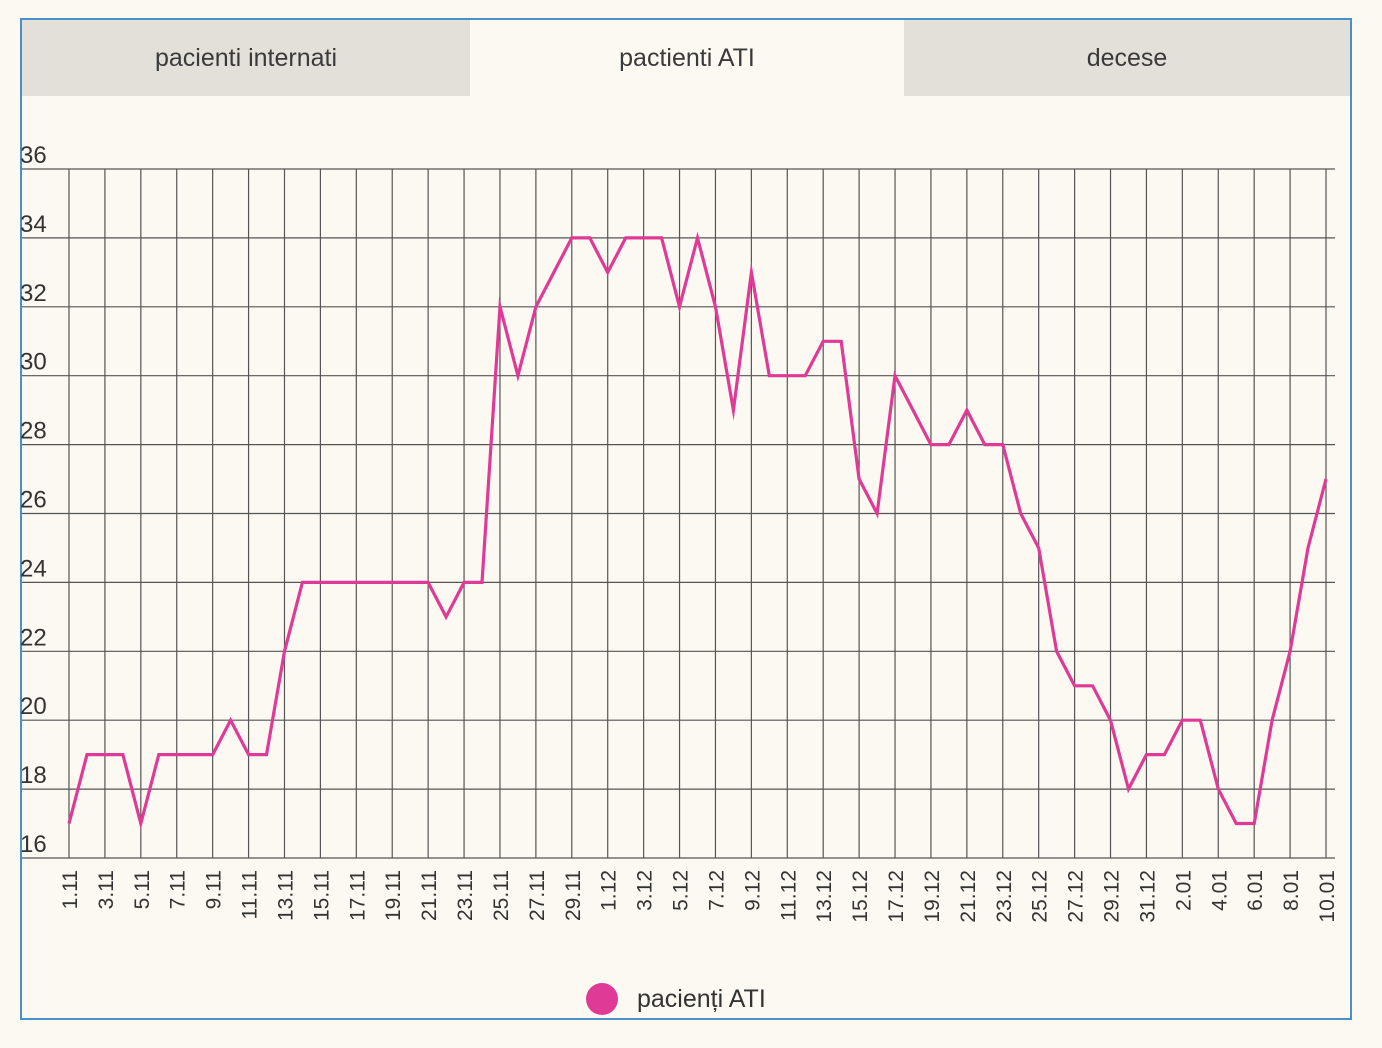  Describe the element at coordinates (106, 889) in the screenshot. I see `x-tick-label: 3.11` at that location.